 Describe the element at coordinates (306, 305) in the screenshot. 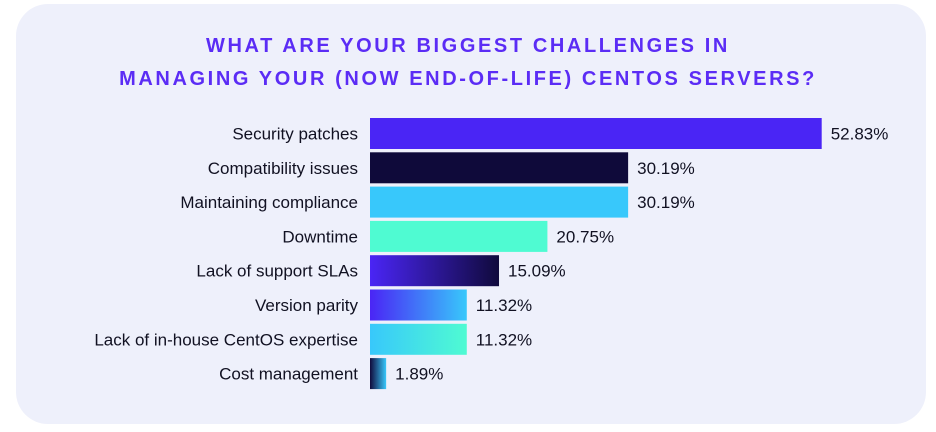

I see `category-label-6: Version parity` at that location.